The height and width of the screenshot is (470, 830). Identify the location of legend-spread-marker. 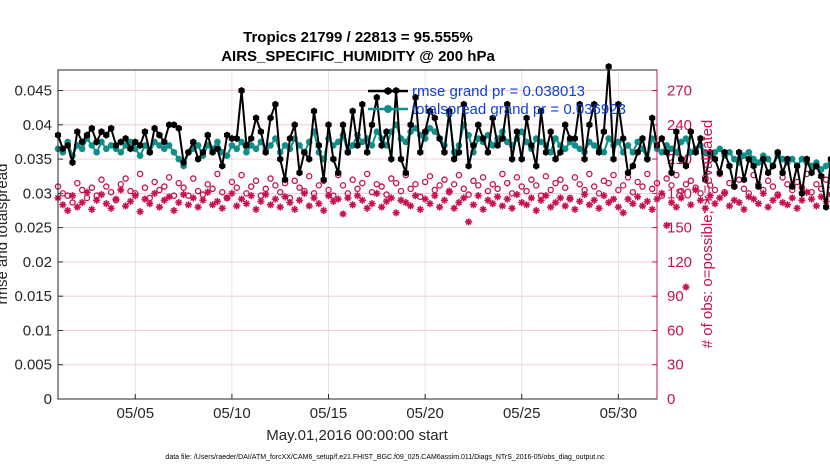
(388, 109).